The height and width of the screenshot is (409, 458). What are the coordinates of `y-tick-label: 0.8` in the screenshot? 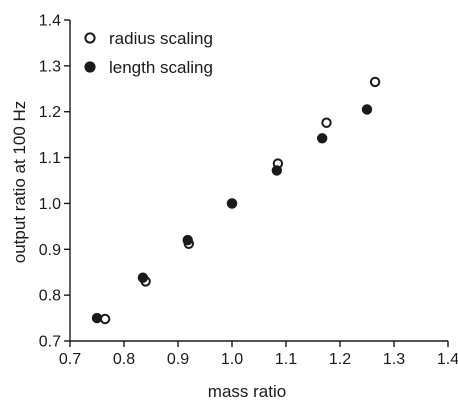 It's located at (50, 296).